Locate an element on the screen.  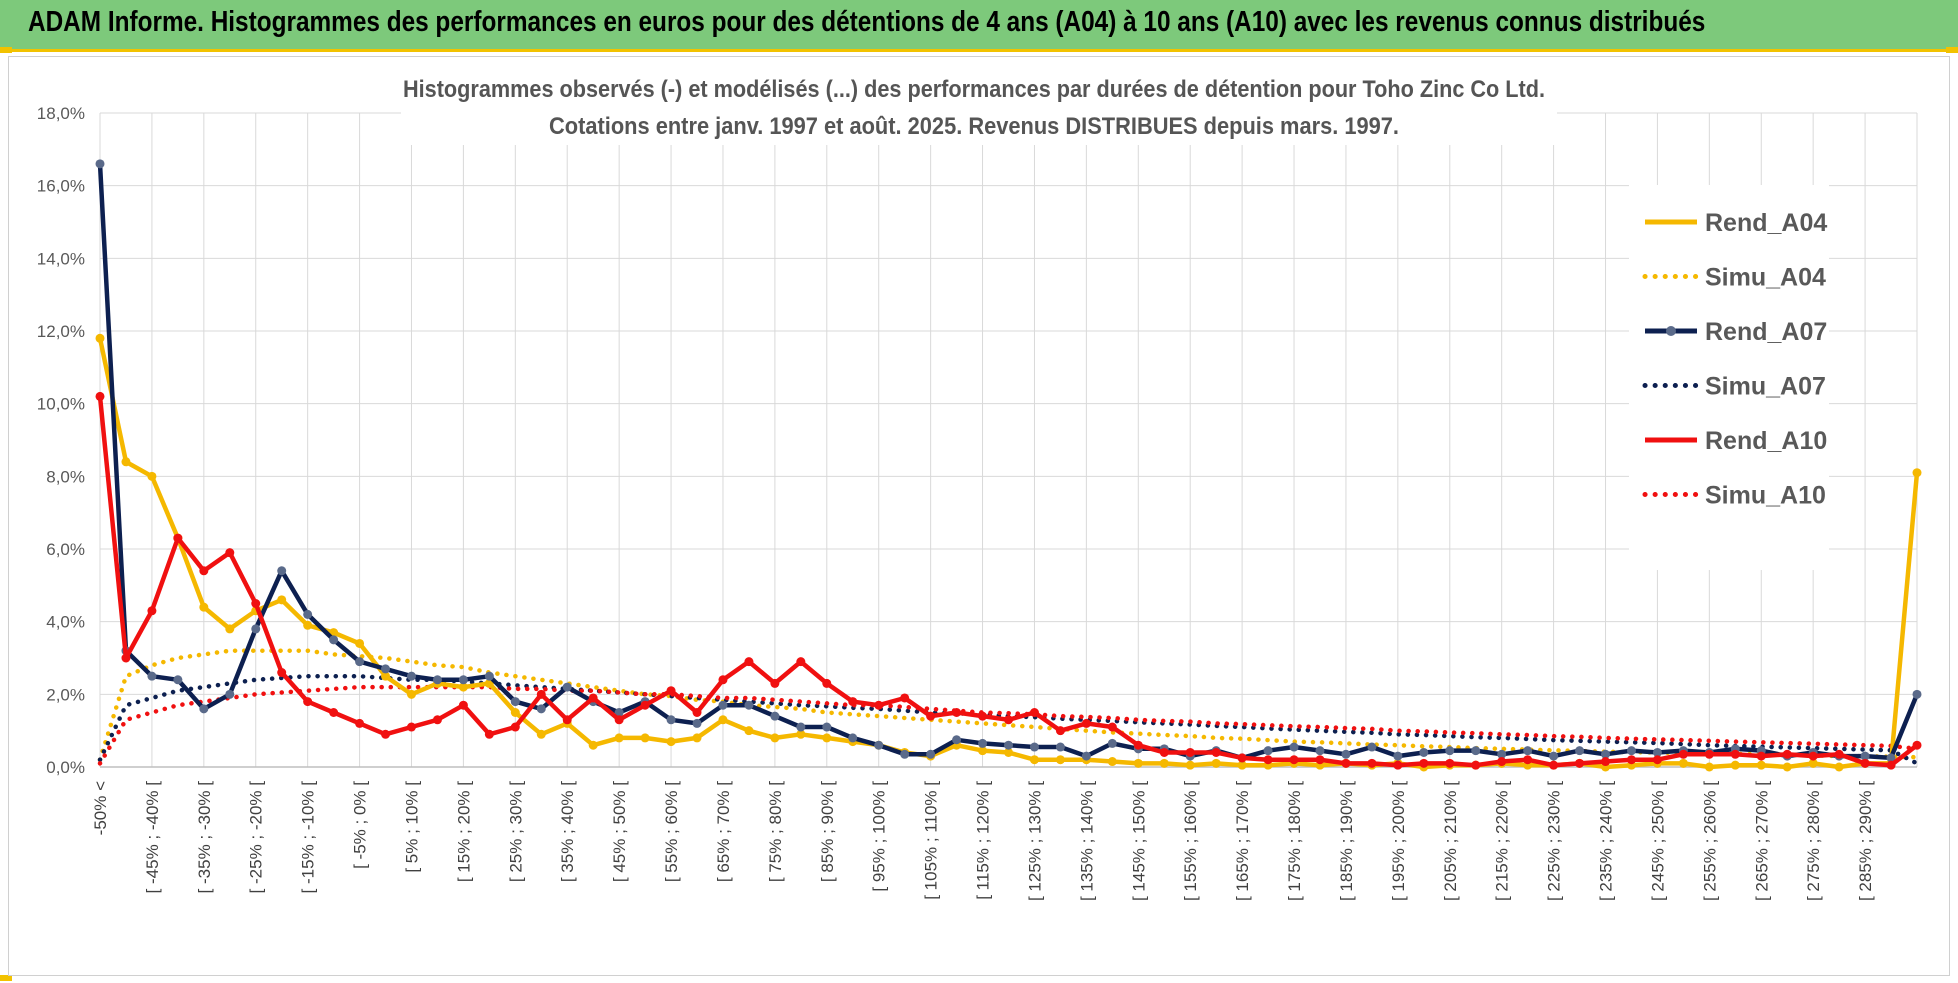
x-tick-label: [ -5% ; 0% [ is located at coordinates (360, 825).